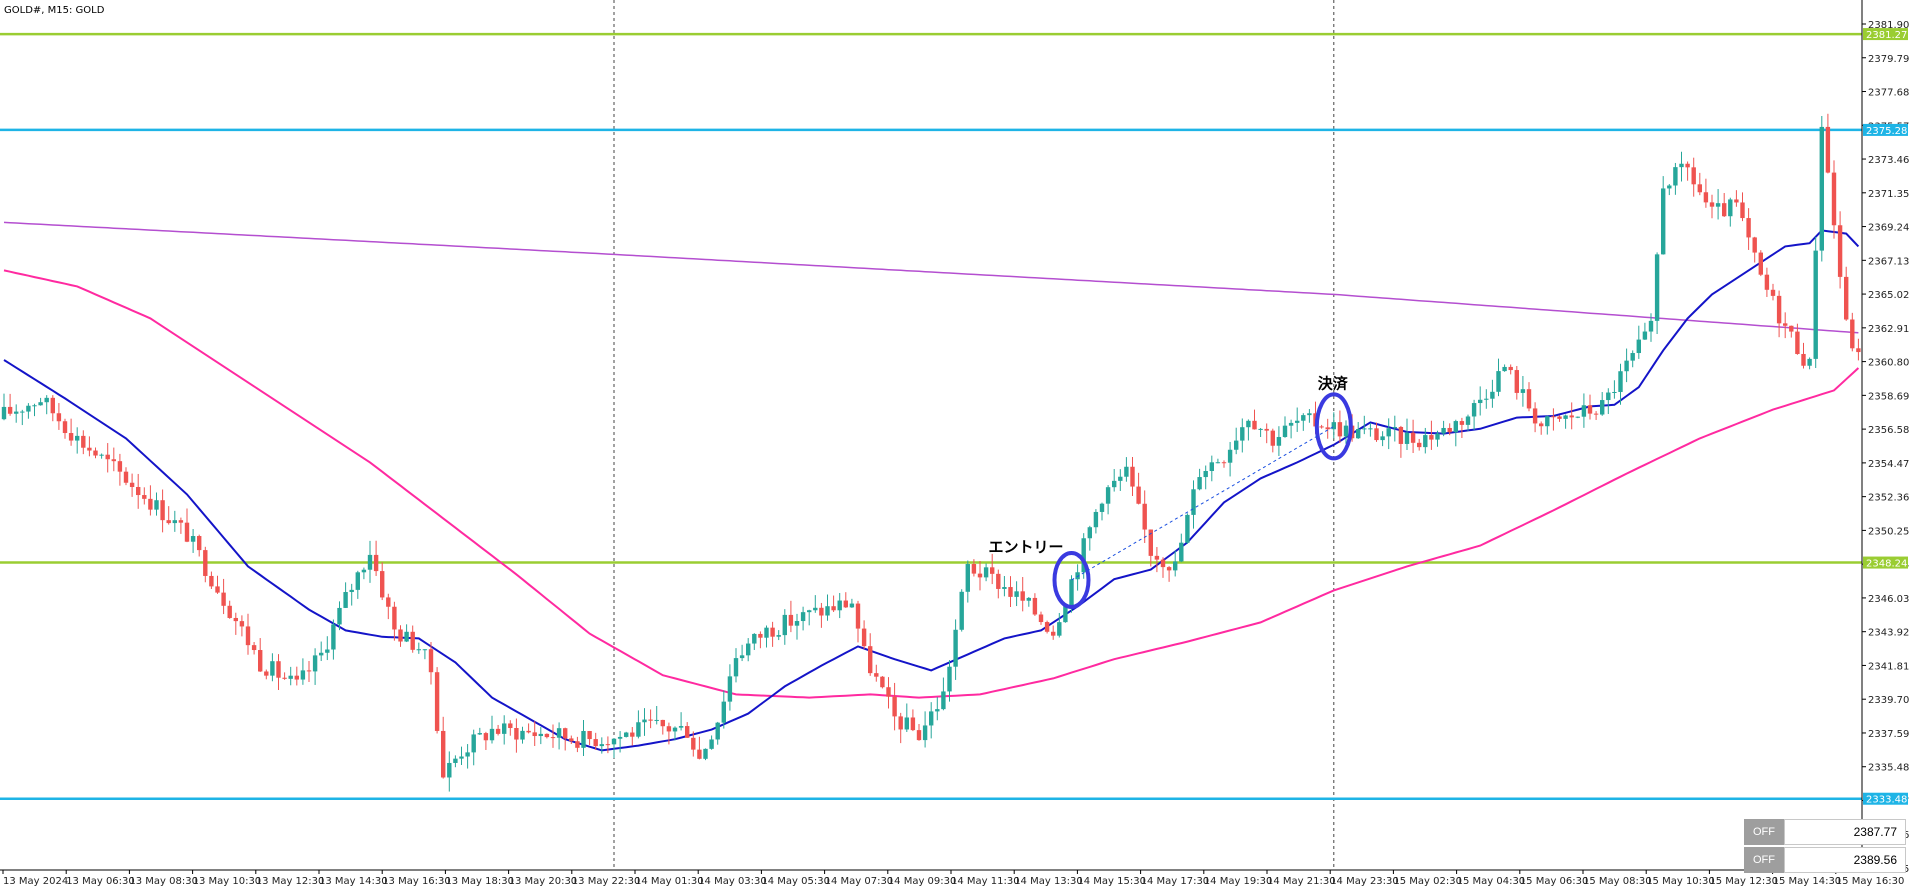 This screenshot has height=888, width=1916. Describe the element at coordinates (1888, 464) in the screenshot. I see `price-tick-label: 2354.47` at that location.